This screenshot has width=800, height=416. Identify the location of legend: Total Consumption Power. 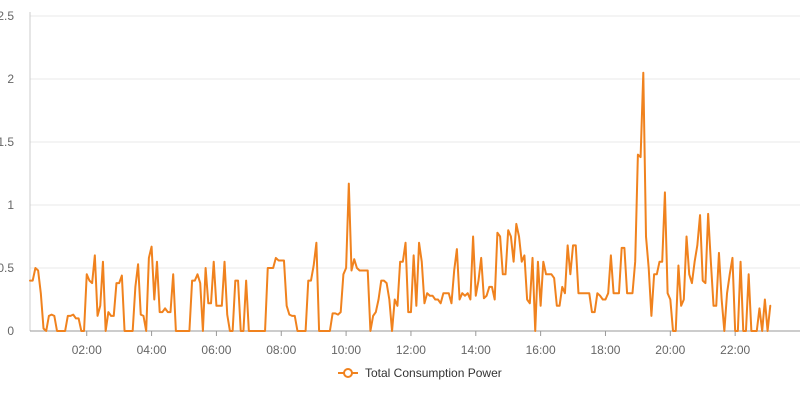
(420, 373).